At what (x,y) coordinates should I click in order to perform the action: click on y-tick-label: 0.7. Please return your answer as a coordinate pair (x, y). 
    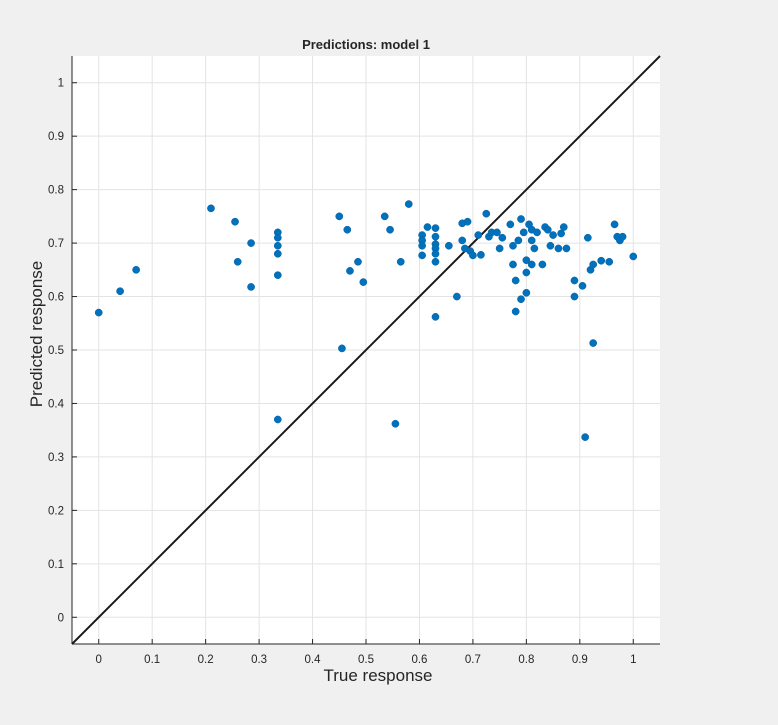
    Looking at the image, I should click on (56, 244).